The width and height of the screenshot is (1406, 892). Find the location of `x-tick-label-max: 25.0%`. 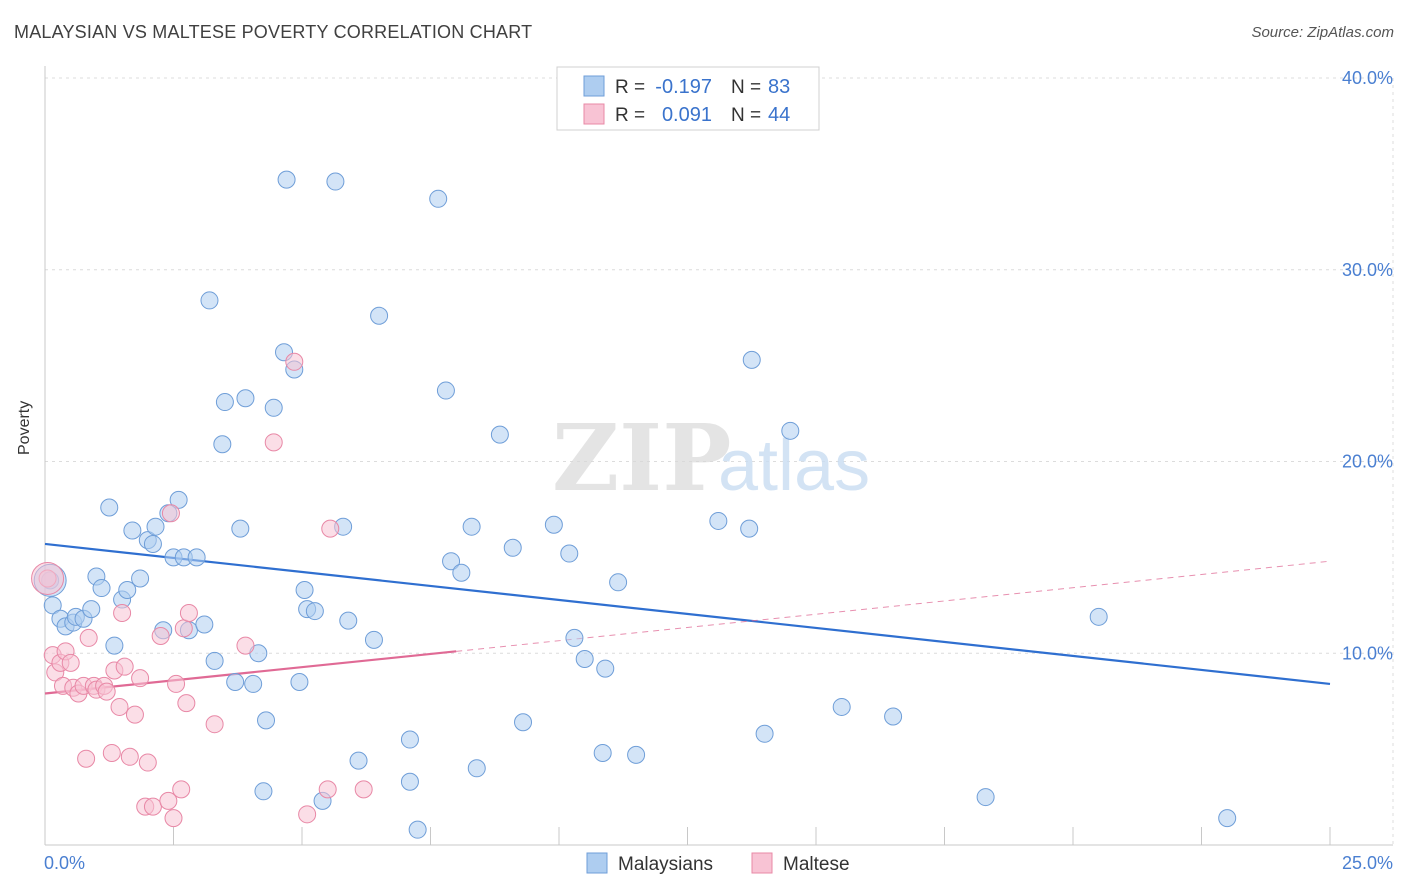

x-tick-label-max: 25.0% is located at coordinates (1367, 863).